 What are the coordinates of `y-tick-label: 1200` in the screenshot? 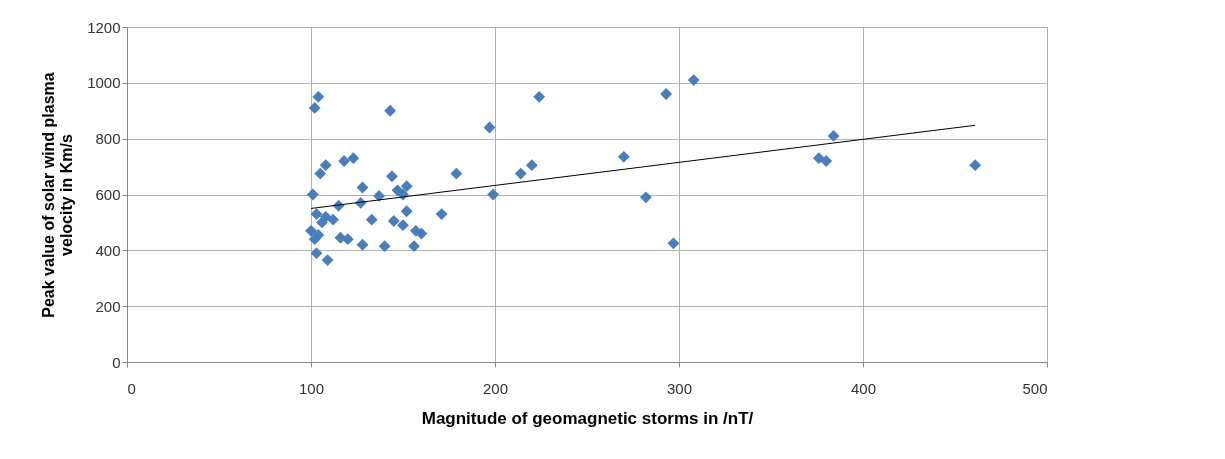 It's located at (104, 27).